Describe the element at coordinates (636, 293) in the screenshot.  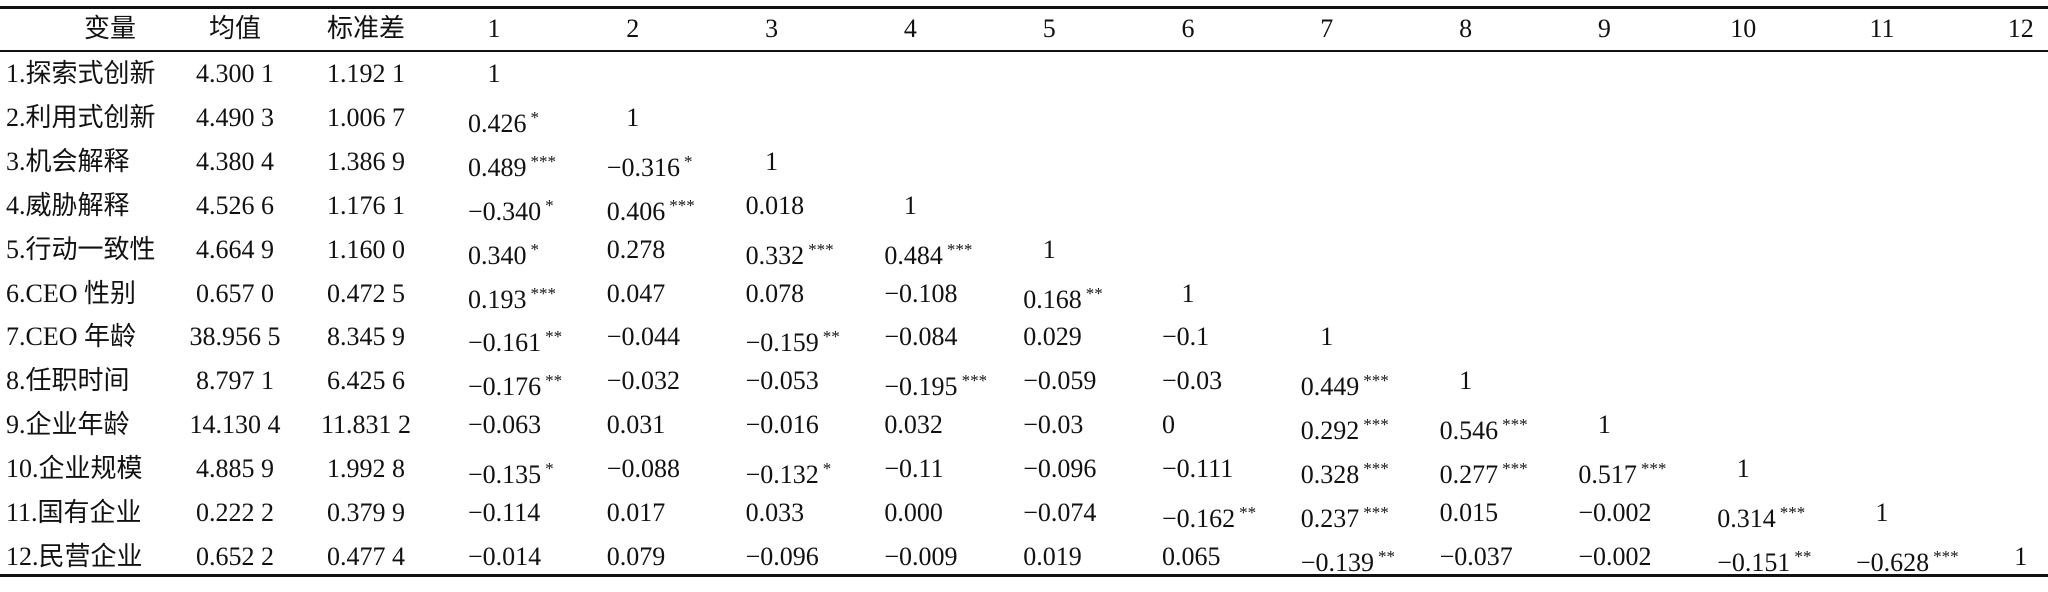
I see `correlation-cell: 0.047` at that location.